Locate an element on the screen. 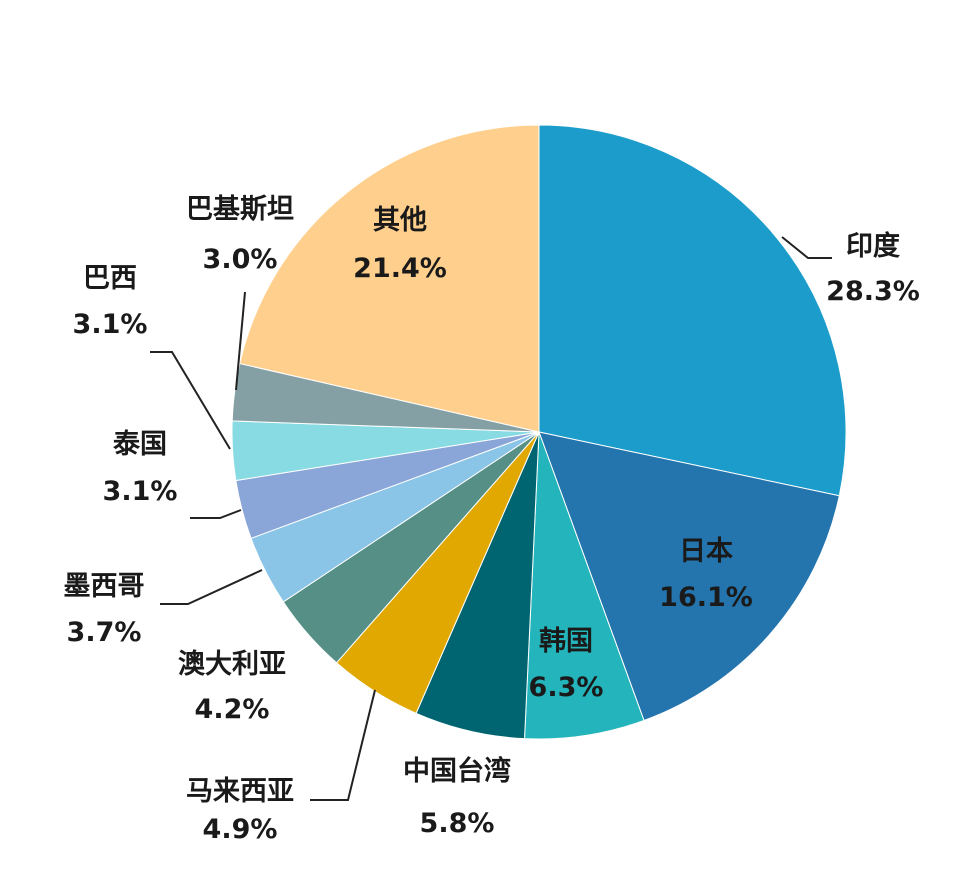  slice-value-label: 5.8% is located at coordinates (457, 823).